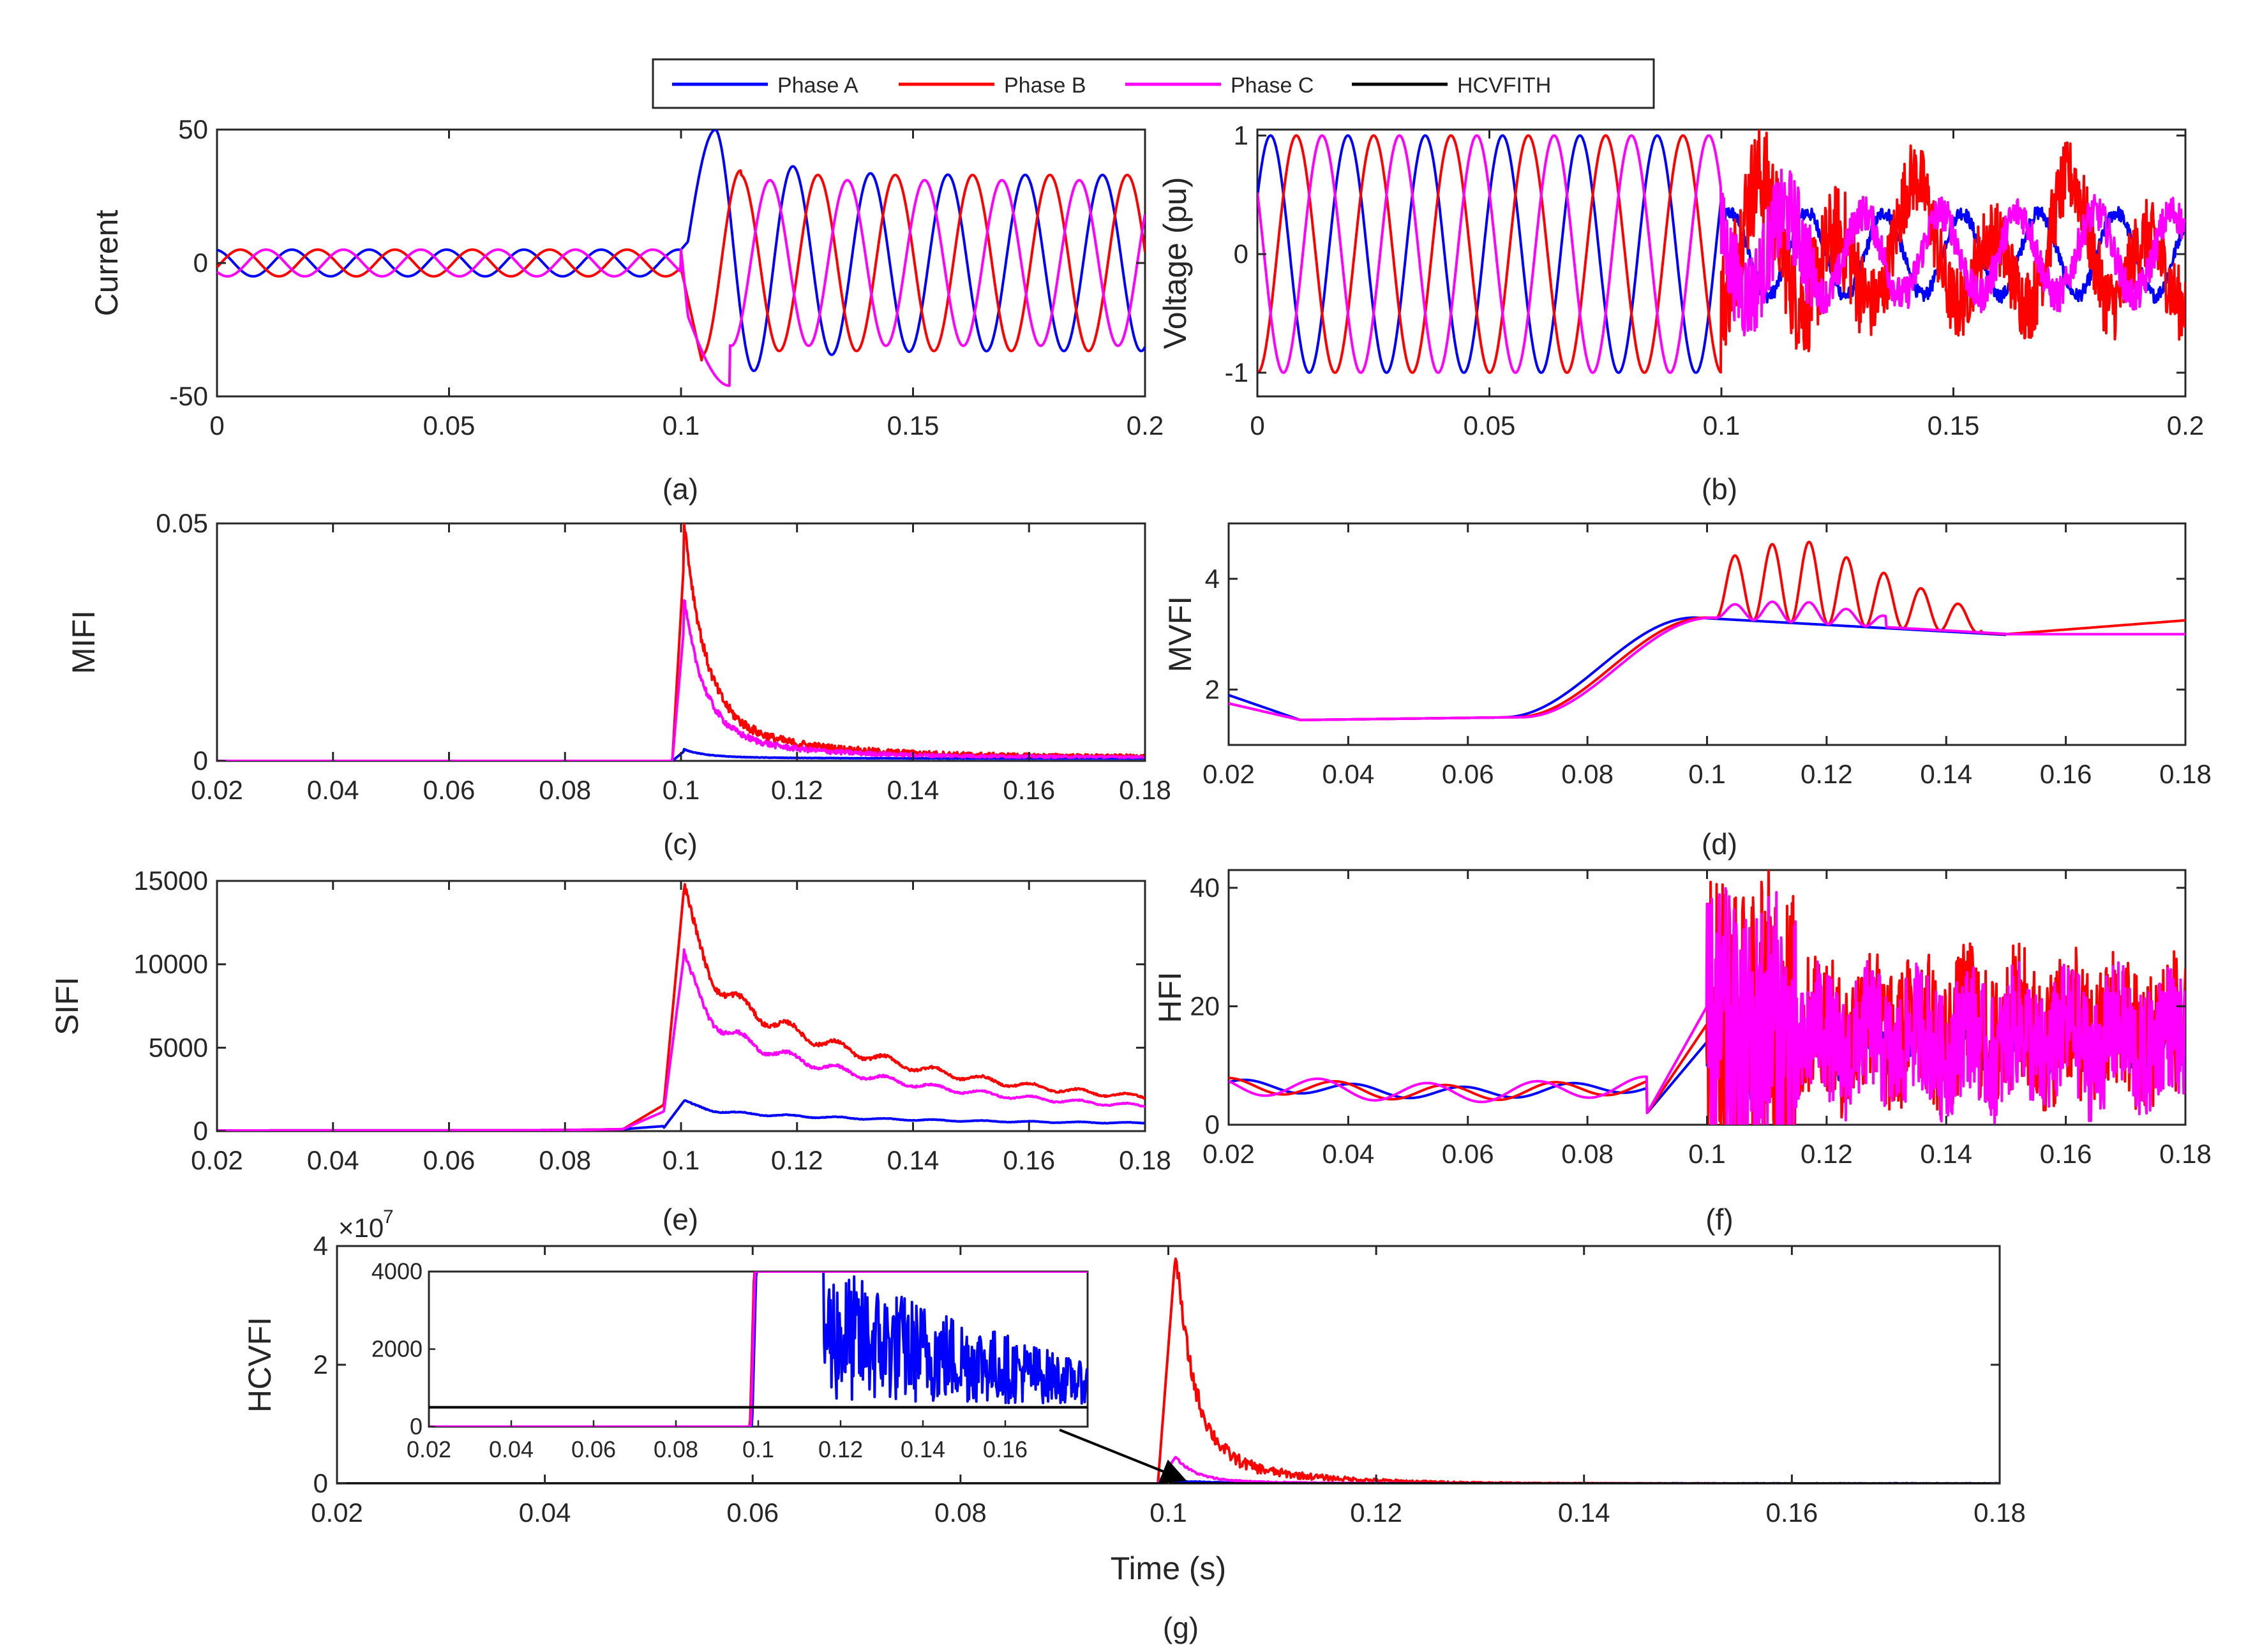 The width and height of the screenshot is (2262, 1652). I want to click on panel-b: 0 0.05 0.1 0.15 0.2-101(b)Voltage (pu), so click(1680, 313).